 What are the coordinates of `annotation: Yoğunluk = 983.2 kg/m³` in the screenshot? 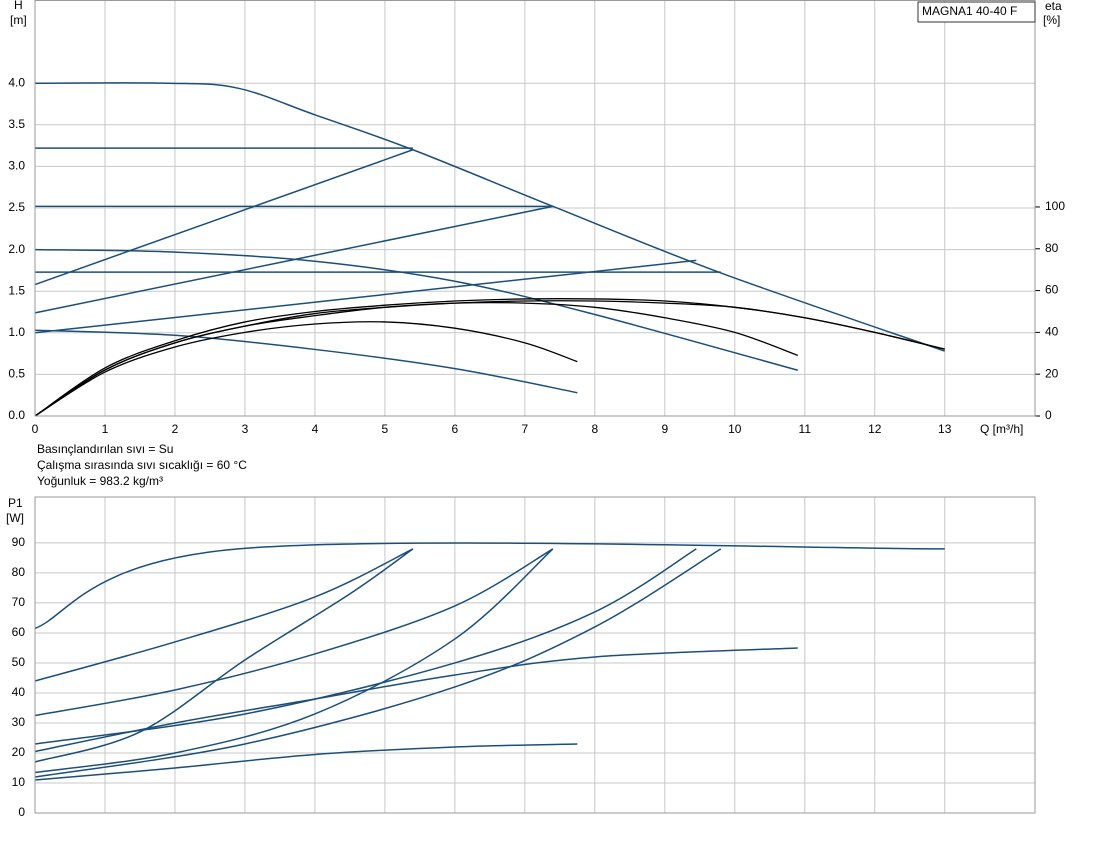 It's located at (100, 481).